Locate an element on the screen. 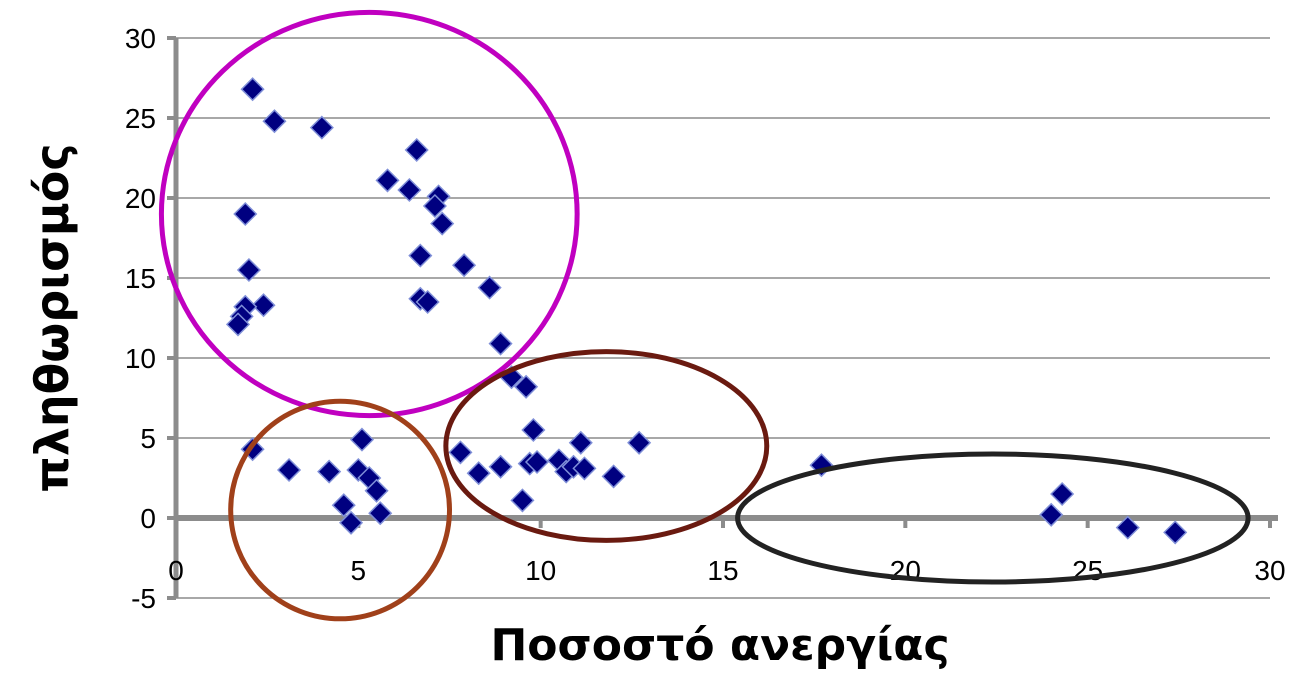 Image resolution: width=1301 pixels, height=677 pixels. y-tick-label: 5 is located at coordinates (148, 438).